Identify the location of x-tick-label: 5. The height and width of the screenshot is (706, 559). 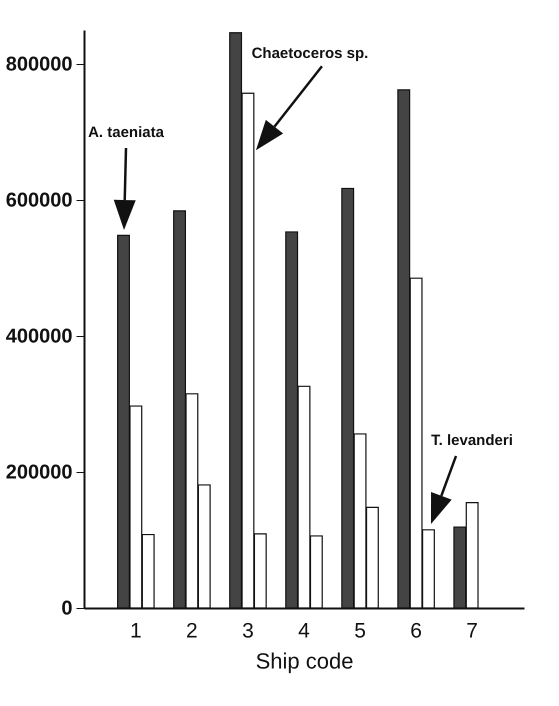
(360, 631).